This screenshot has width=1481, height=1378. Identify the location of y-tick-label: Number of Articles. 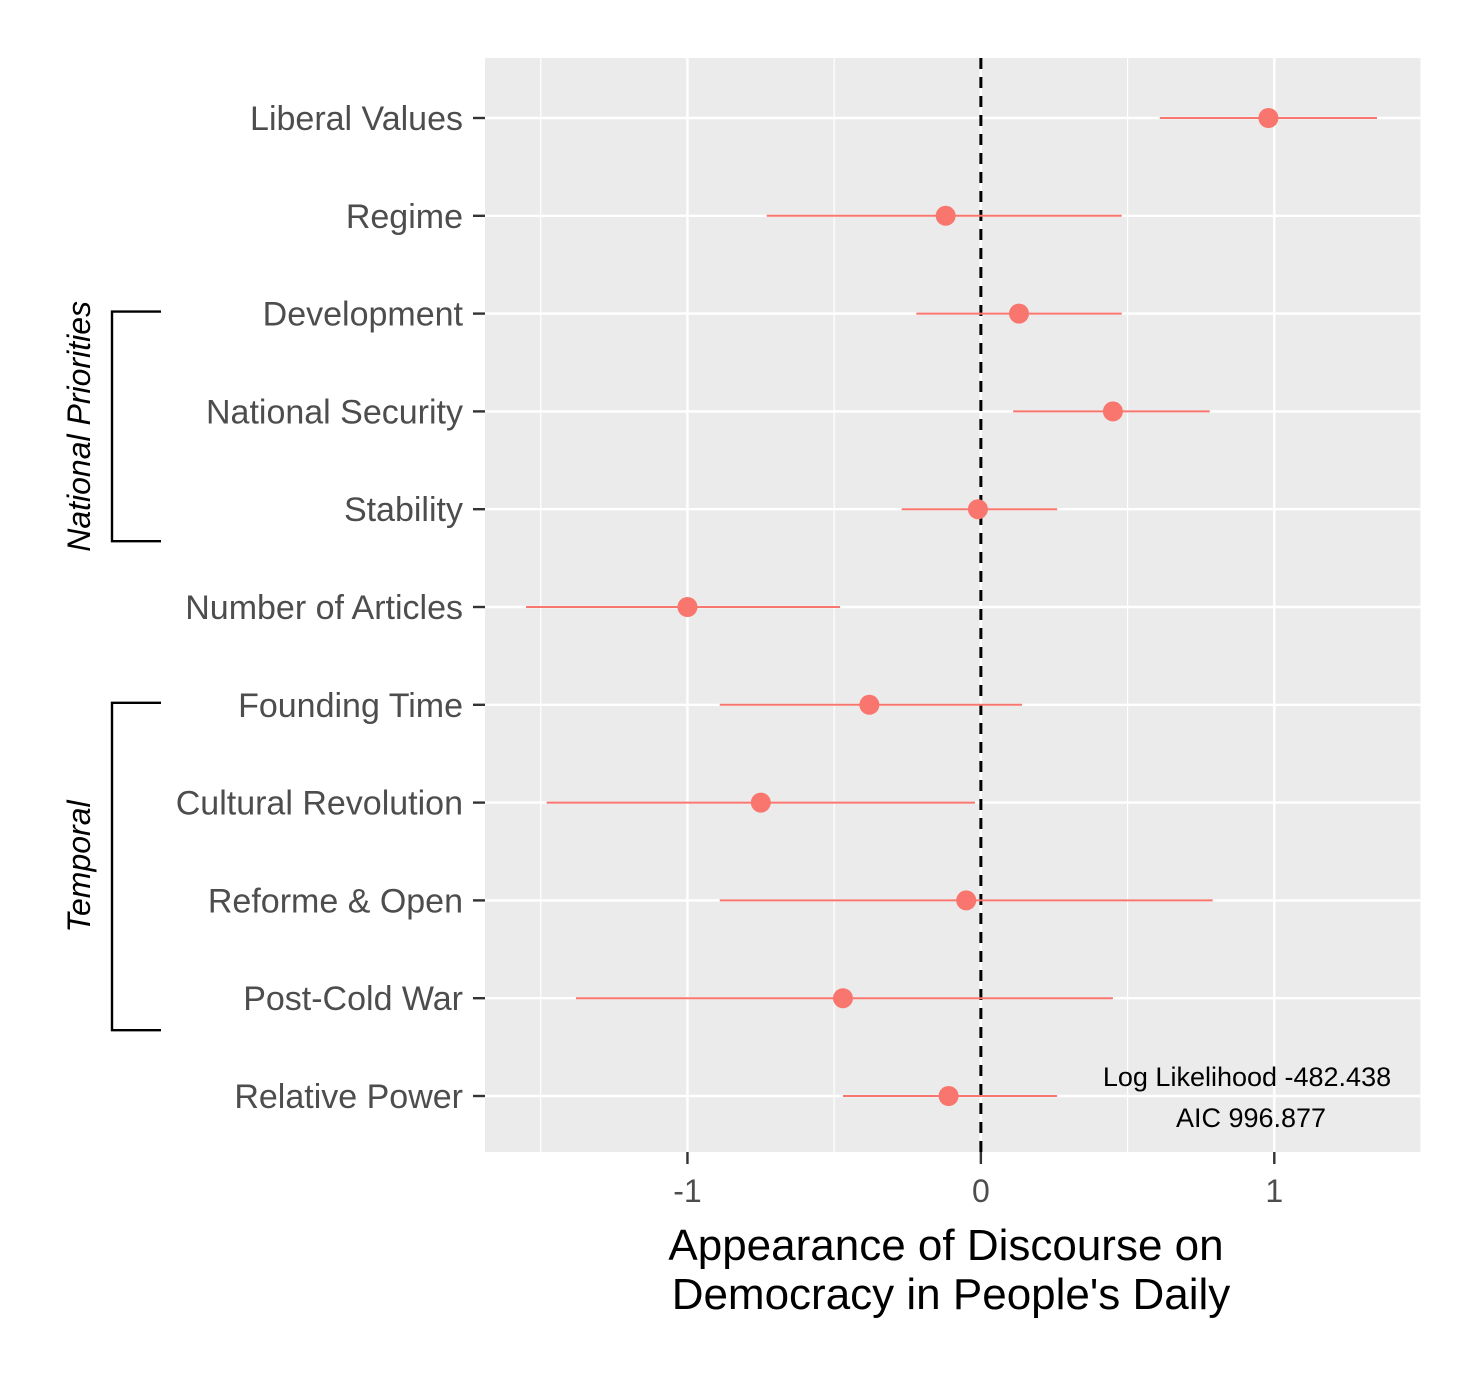
(324, 608).